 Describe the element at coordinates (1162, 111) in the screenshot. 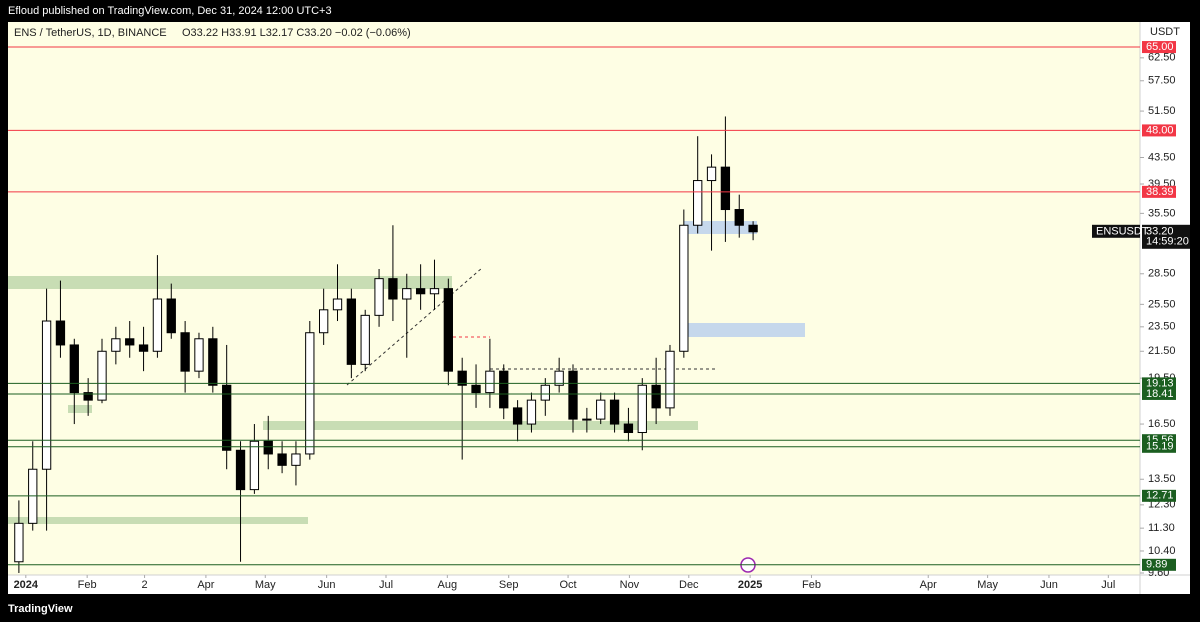

I see `y-tick-label: 51.50` at that location.